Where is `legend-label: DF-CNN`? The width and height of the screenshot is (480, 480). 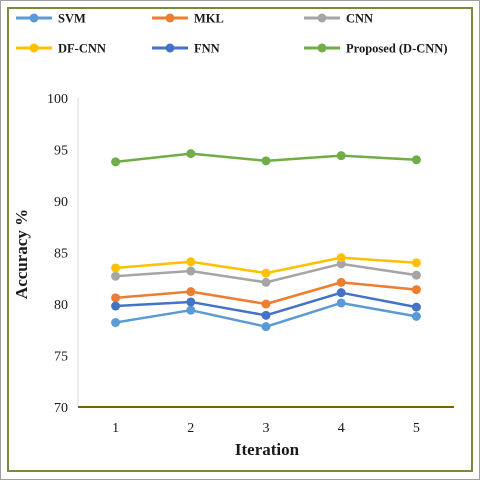 legend-label: DF-CNN is located at coordinates (82, 49).